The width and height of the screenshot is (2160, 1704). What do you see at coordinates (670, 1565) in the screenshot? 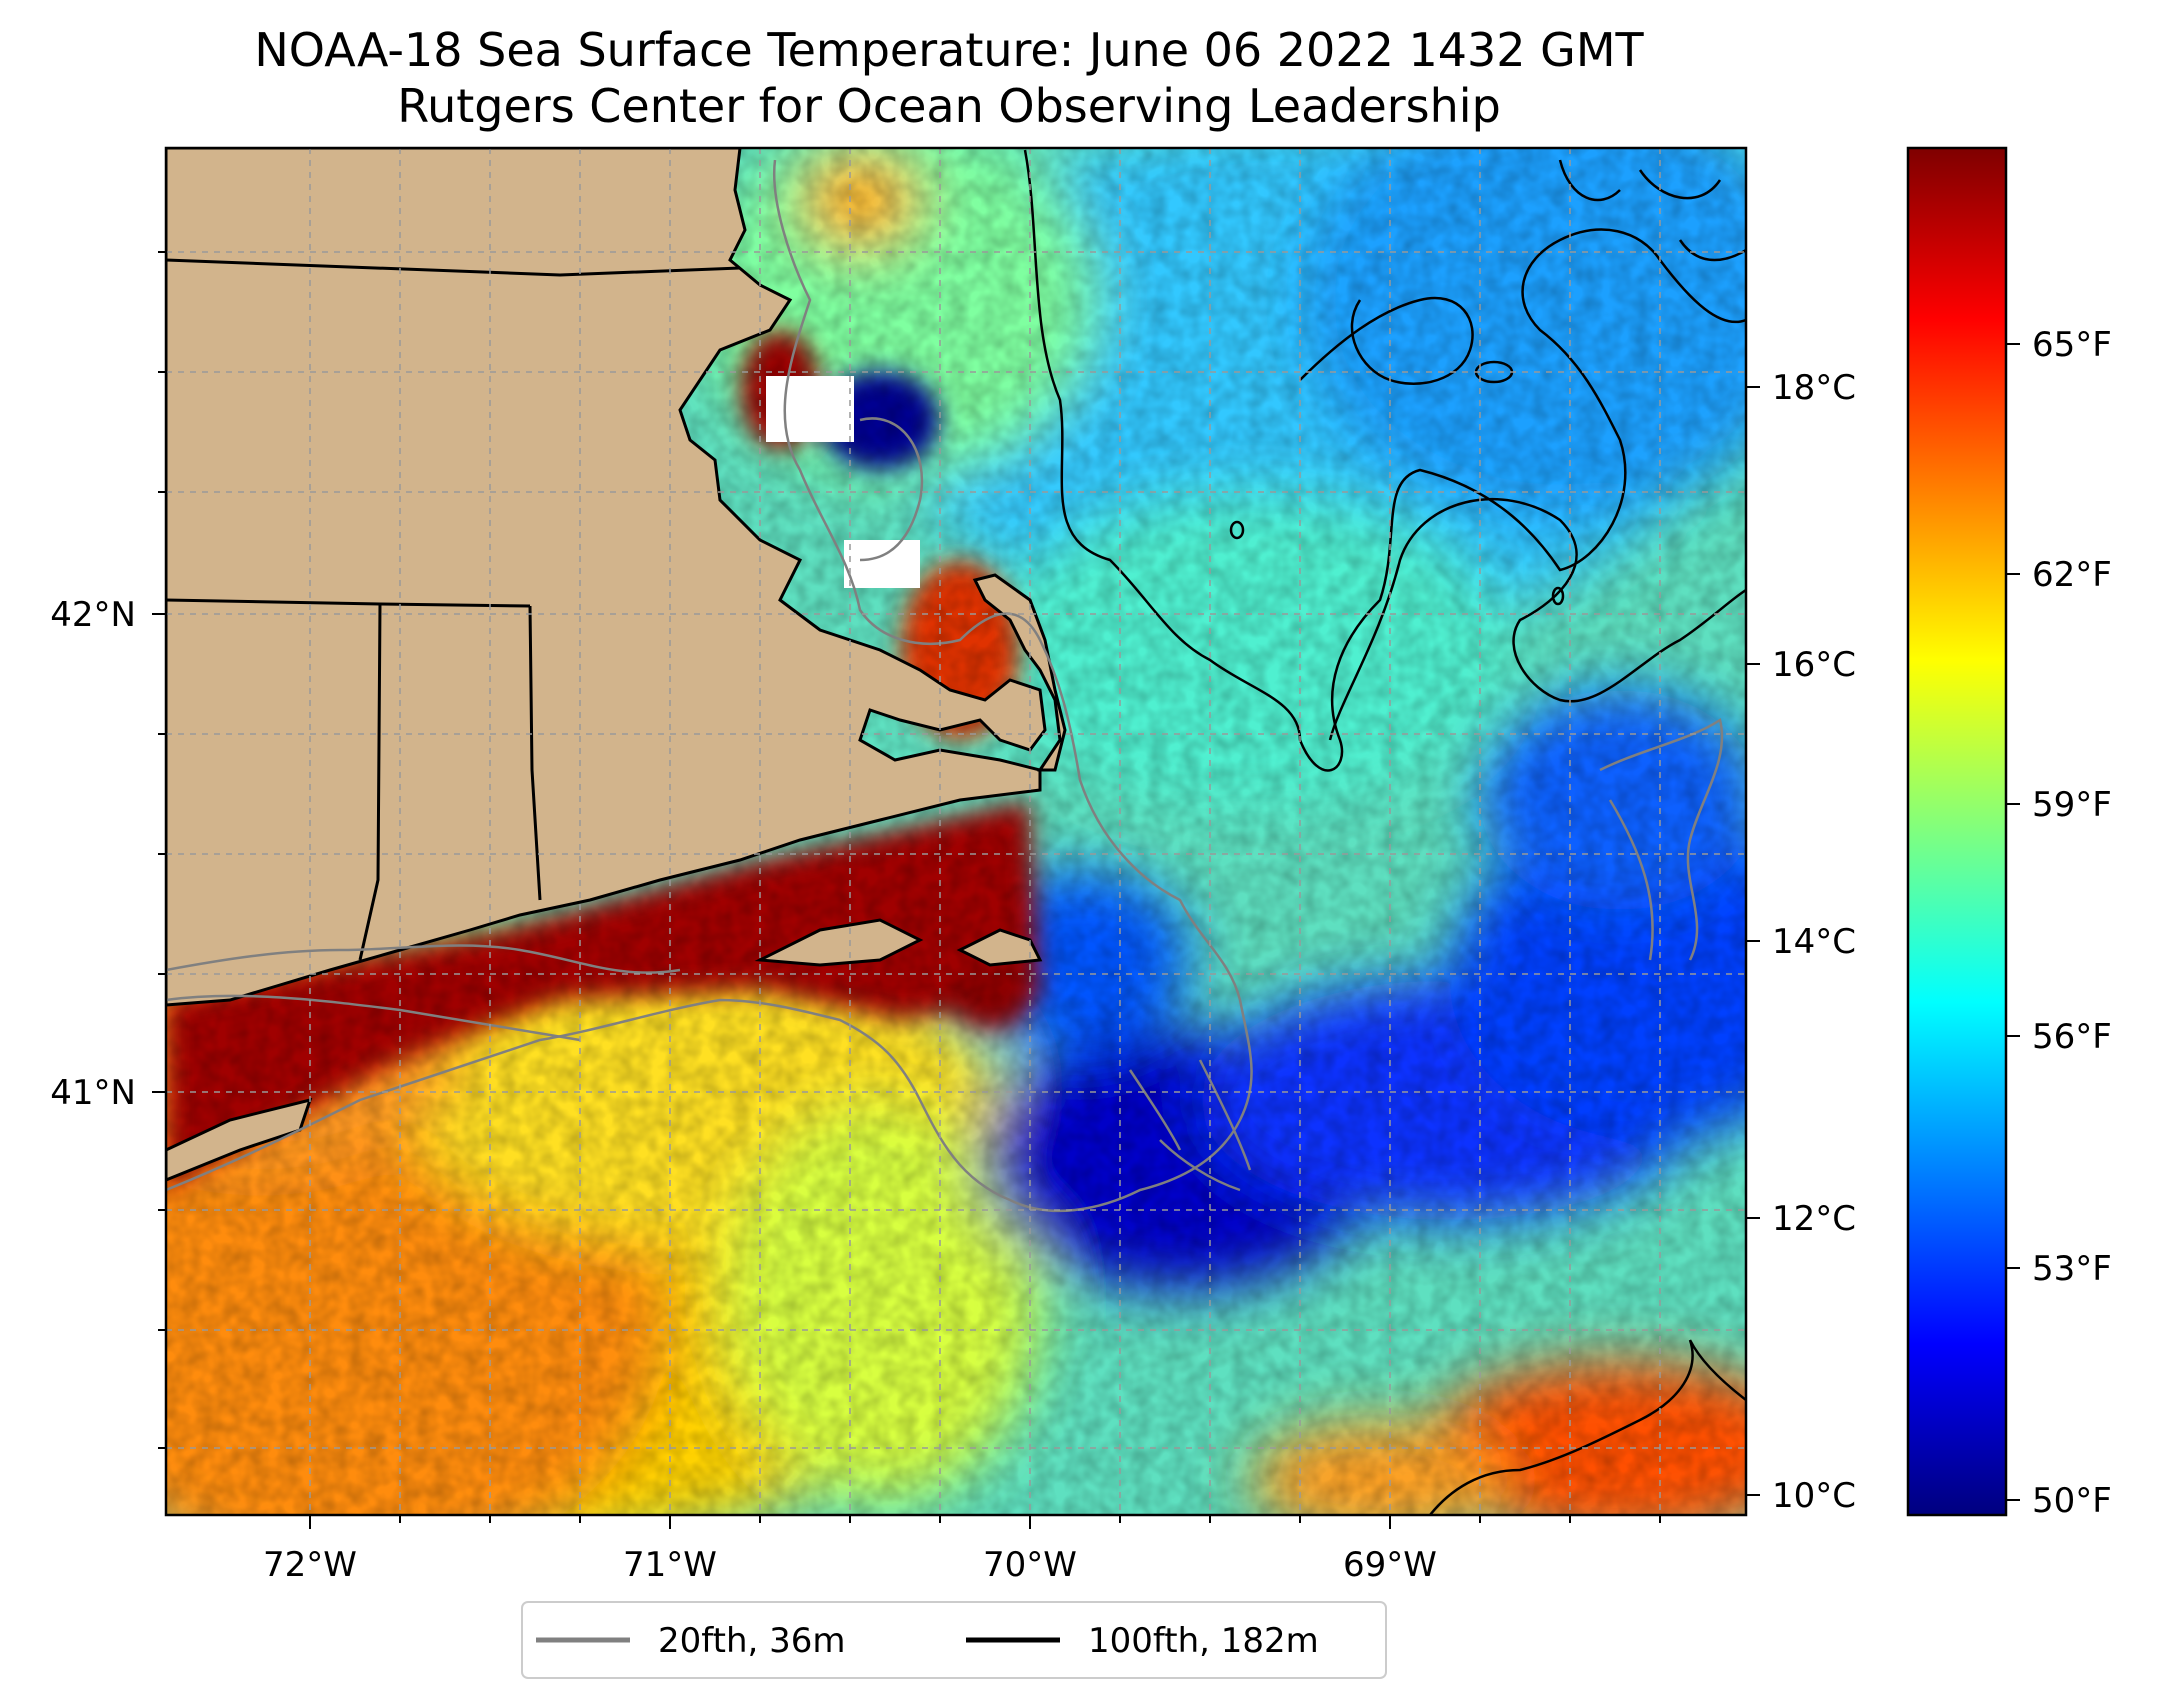
I see `lon-tick-label: 71°W` at bounding box center [670, 1565].